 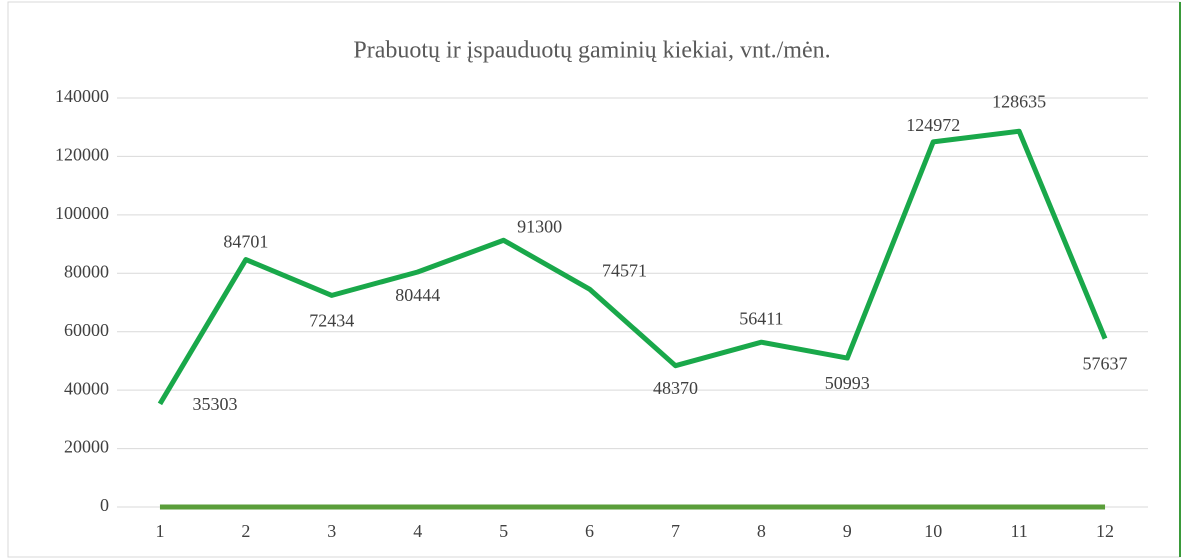 I want to click on y-tick-label: 140000, so click(x=82, y=96).